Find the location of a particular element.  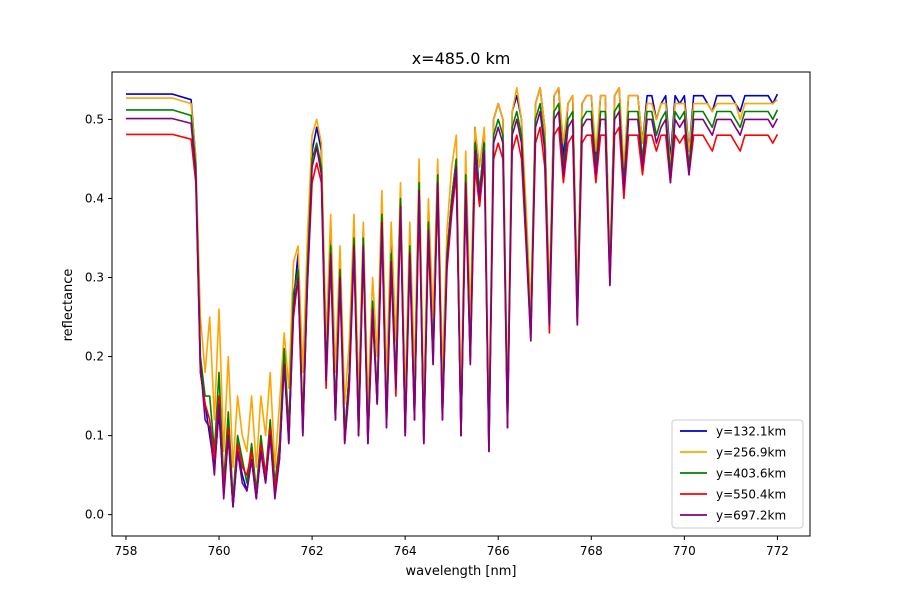

y-tick-label: 0.3 is located at coordinates (94, 278).